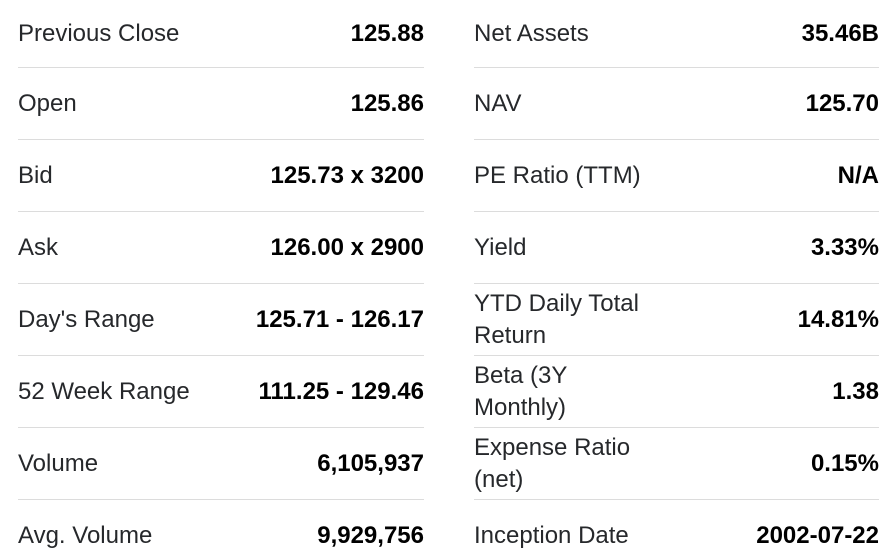 This screenshot has width=896, height=560. Describe the element at coordinates (556, 319) in the screenshot. I see `row-label: YTD Daily Total Return` at that location.